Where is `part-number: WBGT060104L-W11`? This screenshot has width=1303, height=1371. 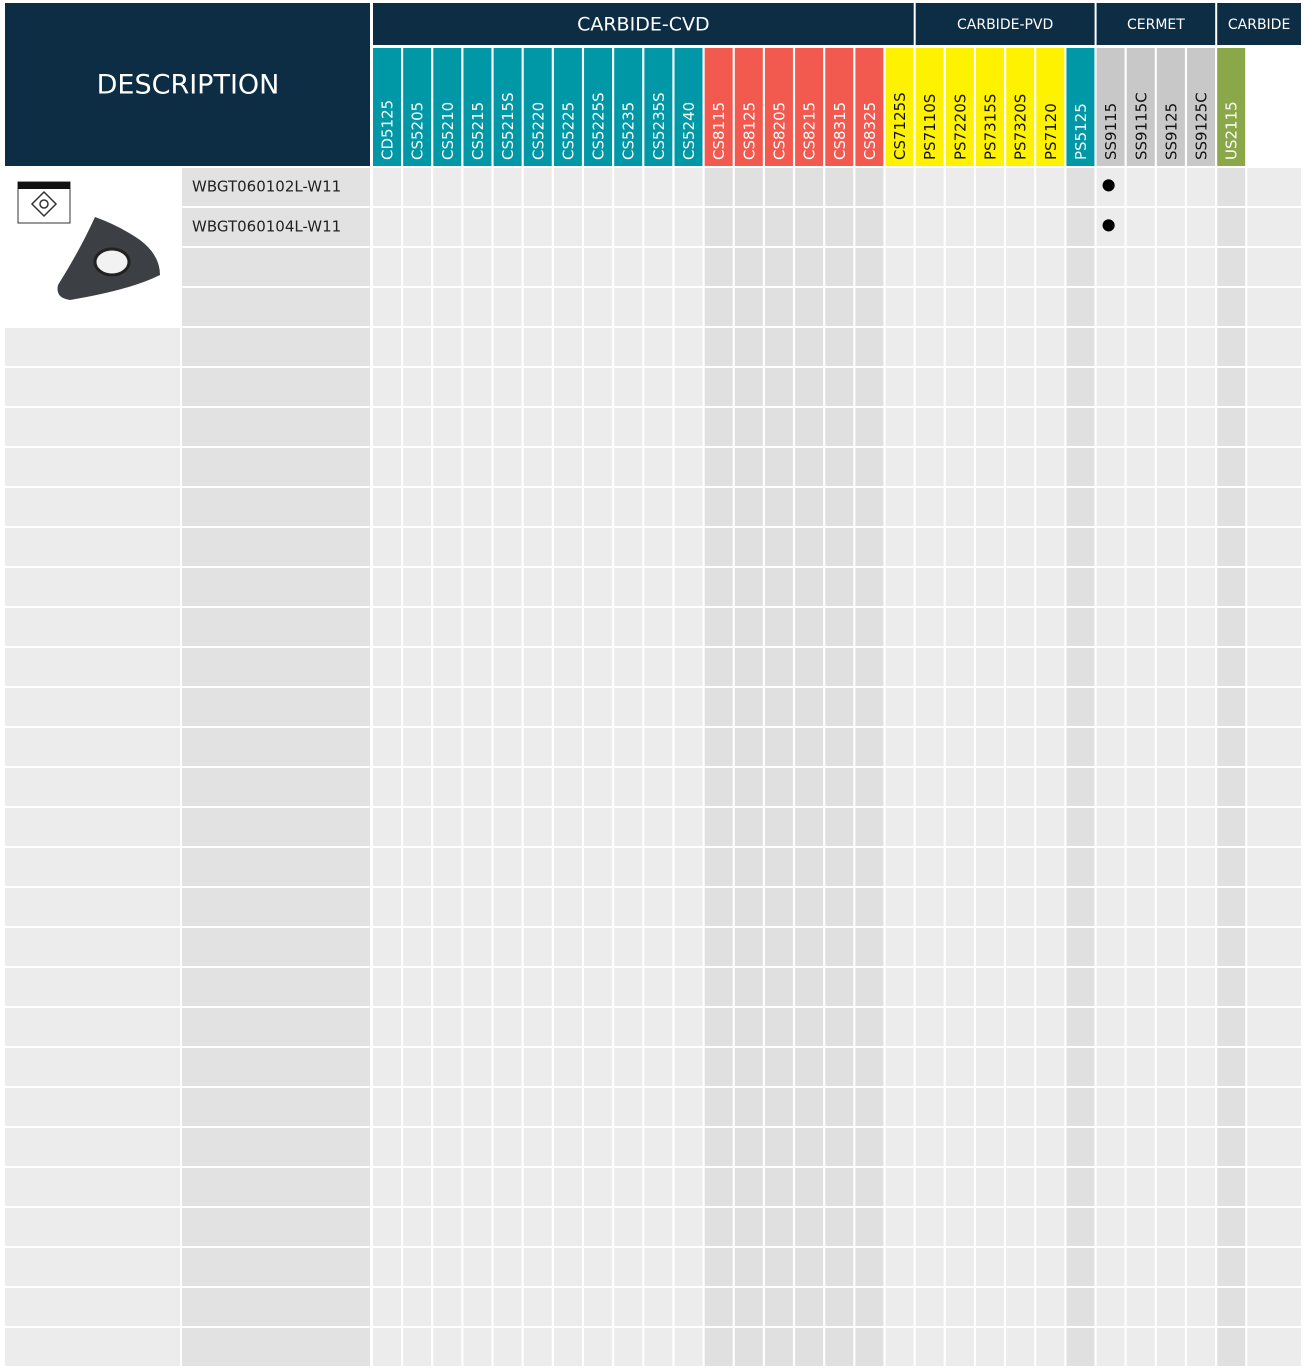 part-number: WBGT060104L-W11 is located at coordinates (266, 227).